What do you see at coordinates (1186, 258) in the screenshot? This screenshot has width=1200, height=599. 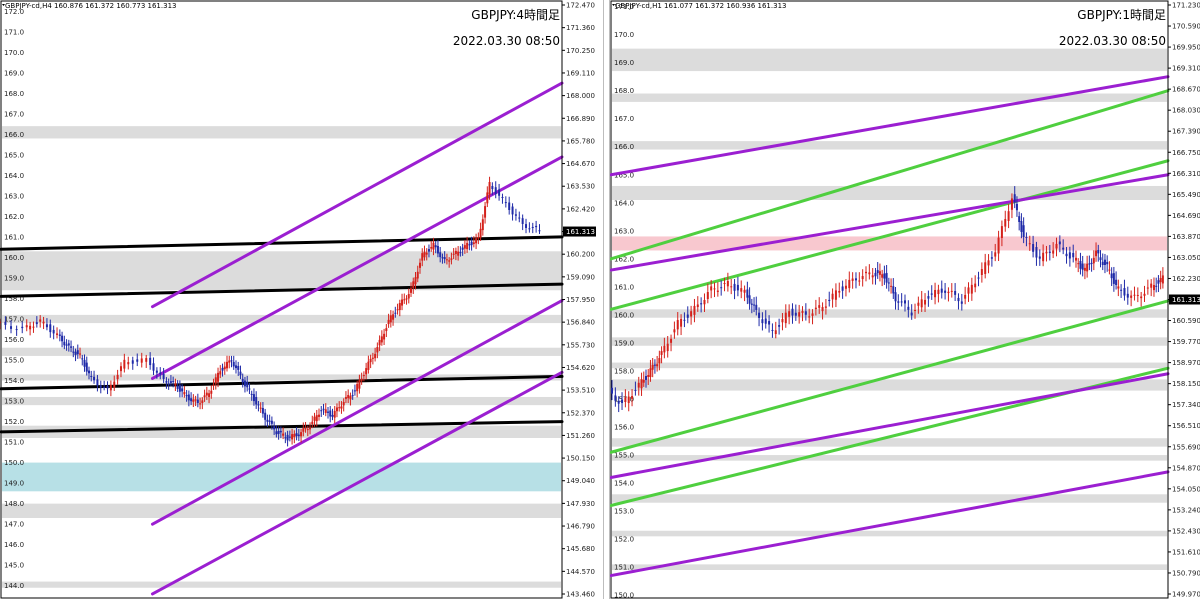 I see `right-tick-label-12: 163.050` at bounding box center [1186, 258].